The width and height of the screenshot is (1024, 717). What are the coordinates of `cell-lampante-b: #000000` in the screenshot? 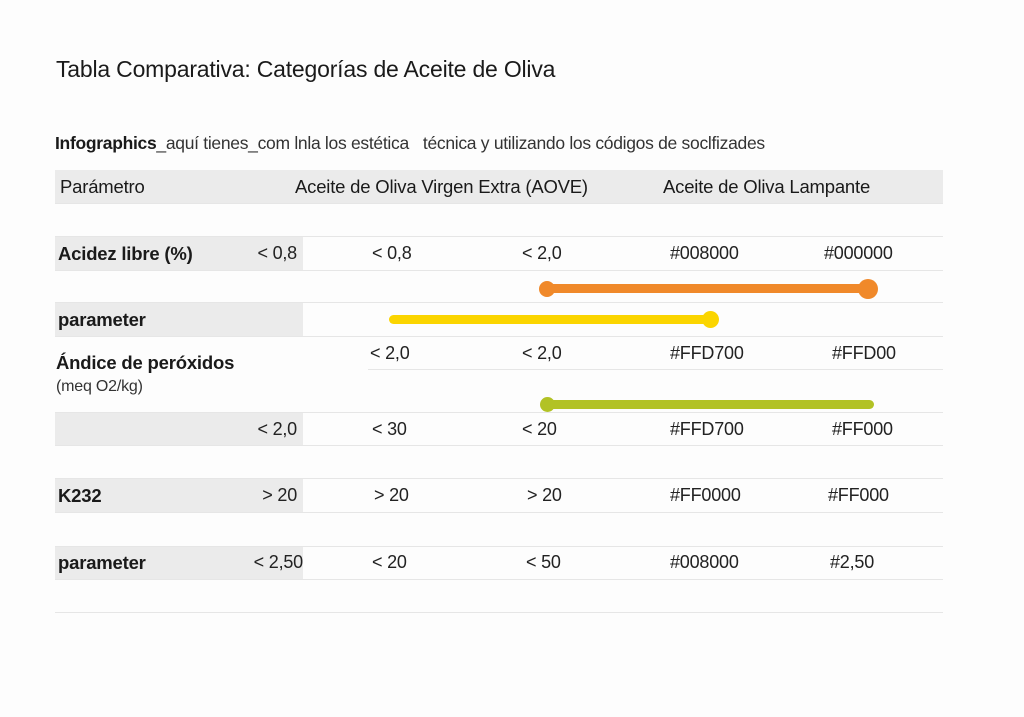 It's located at (858, 253).